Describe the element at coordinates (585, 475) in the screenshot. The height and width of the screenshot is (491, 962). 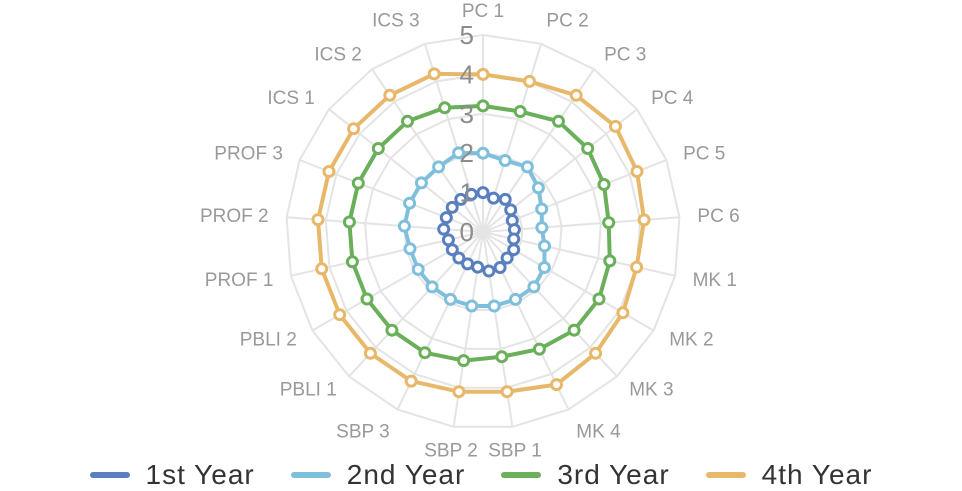
I see `legend-item-3rd-year: 3rd Year` at that location.